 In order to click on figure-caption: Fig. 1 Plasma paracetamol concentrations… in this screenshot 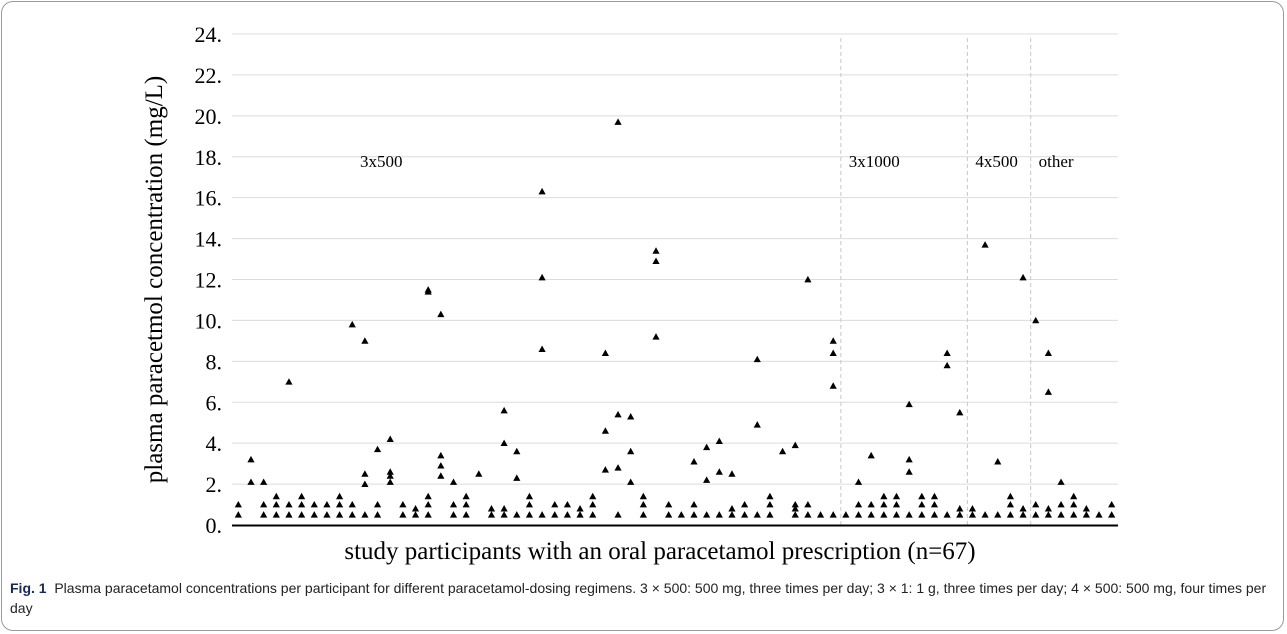, I will do `click(644, 598)`.